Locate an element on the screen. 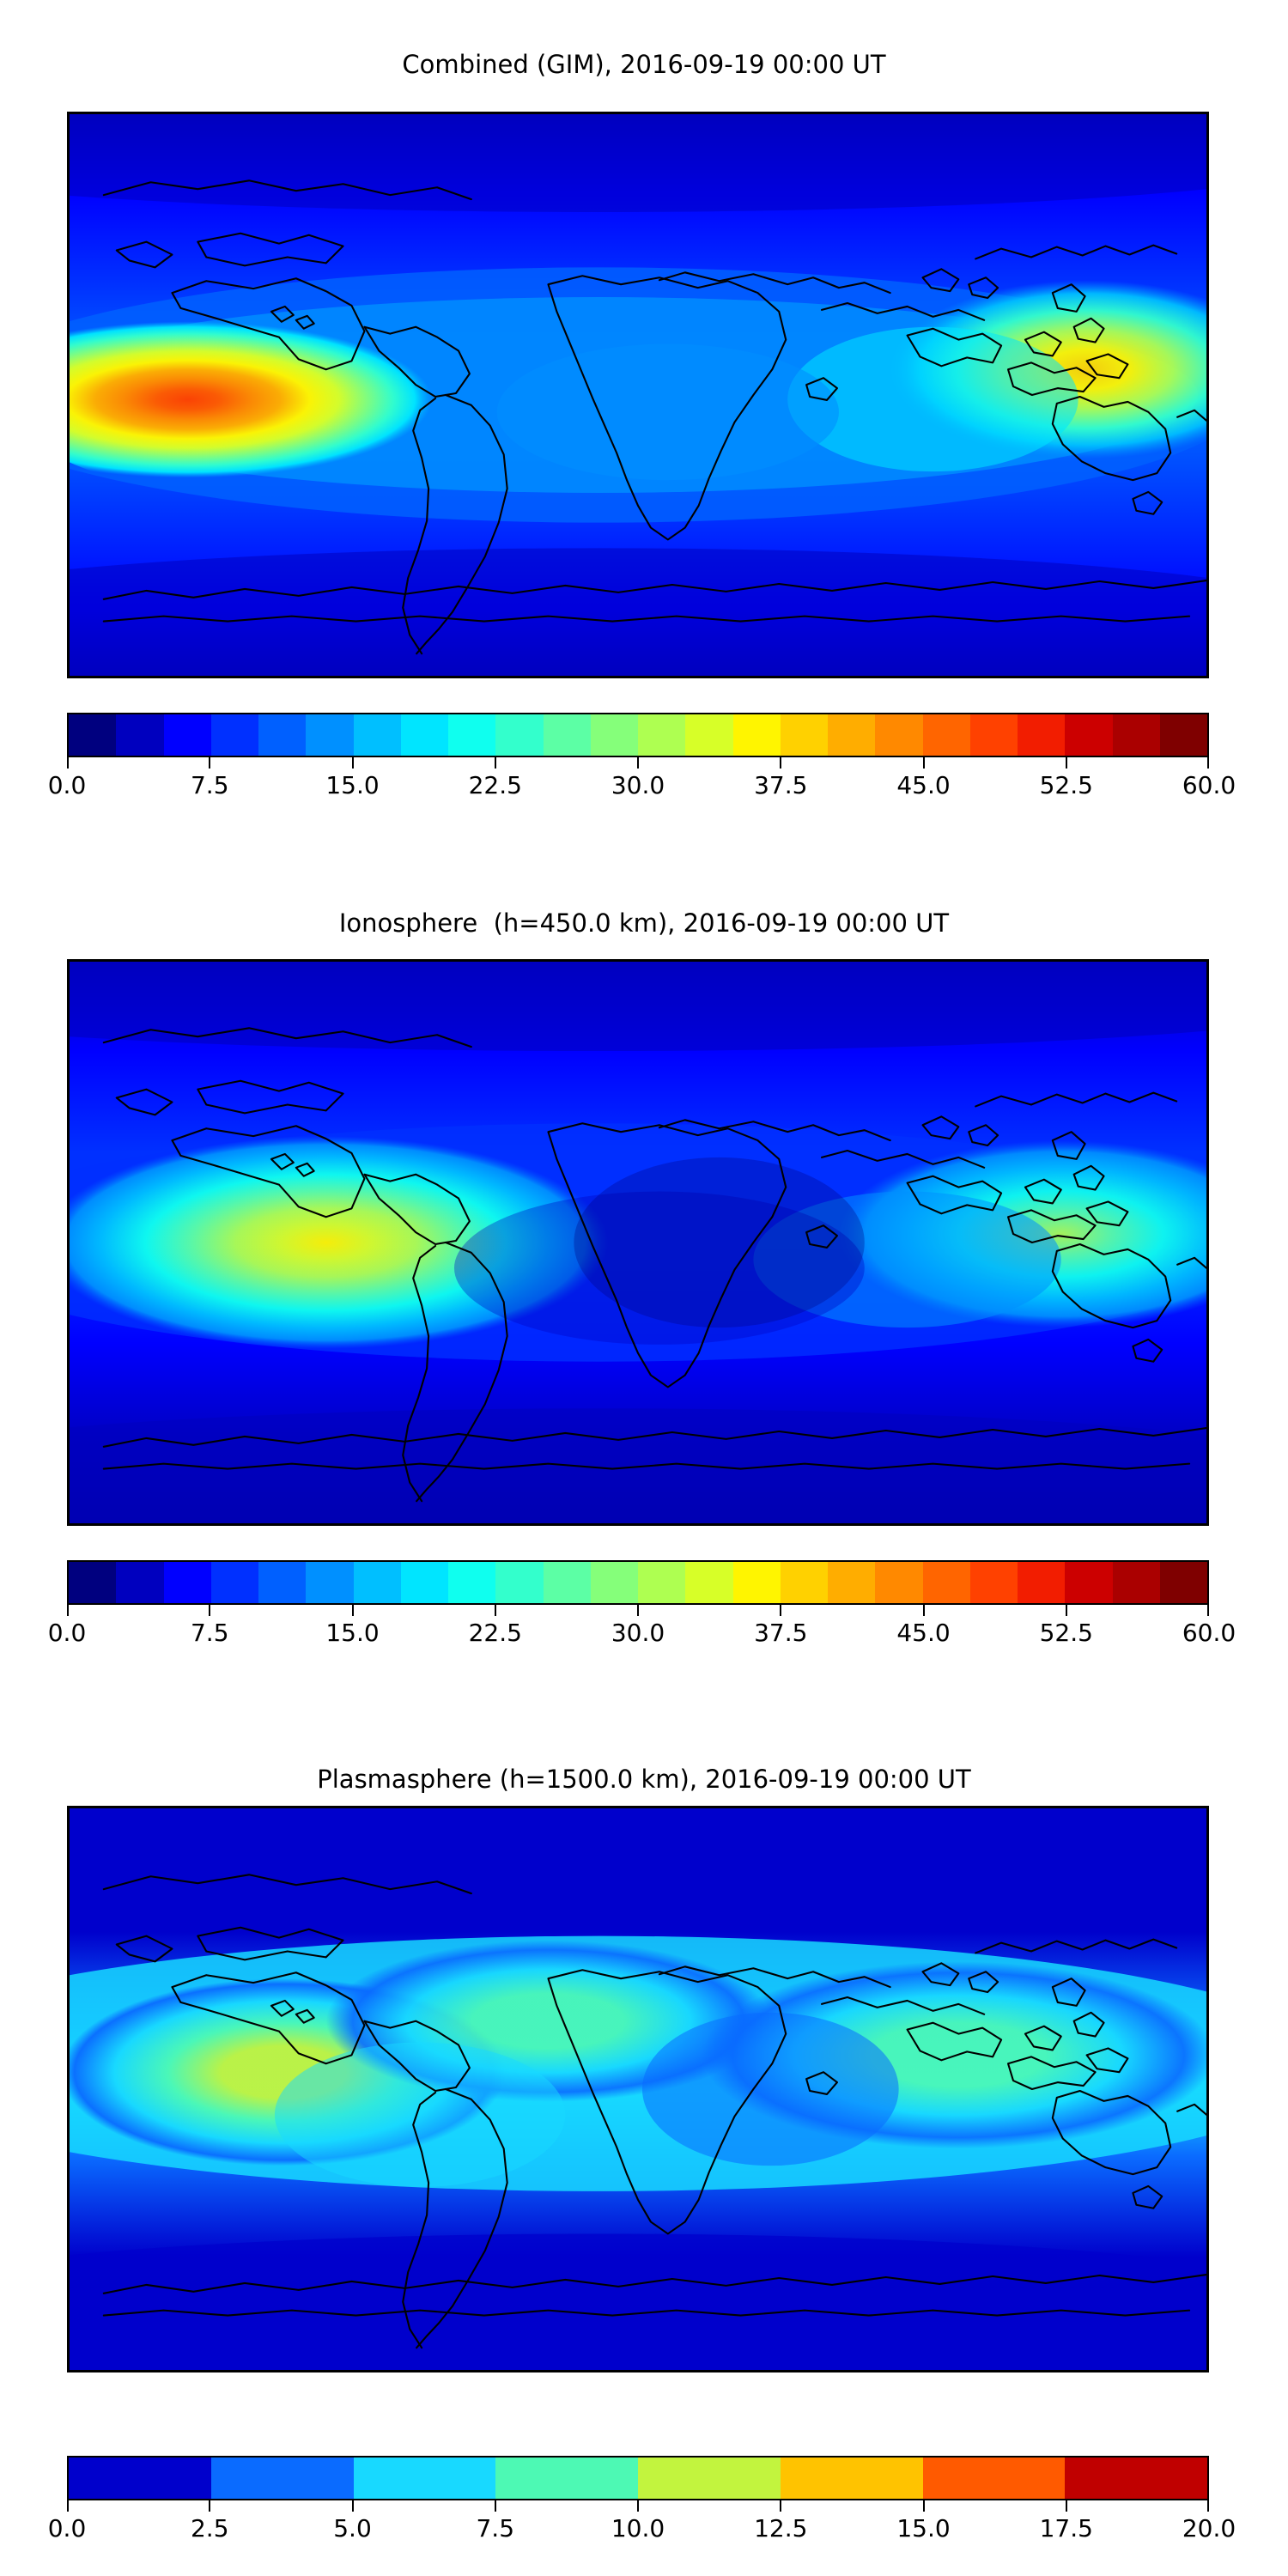 The height and width of the screenshot is (2576, 1288). colorbar-tick-label: 60.0 is located at coordinates (1209, 1633).